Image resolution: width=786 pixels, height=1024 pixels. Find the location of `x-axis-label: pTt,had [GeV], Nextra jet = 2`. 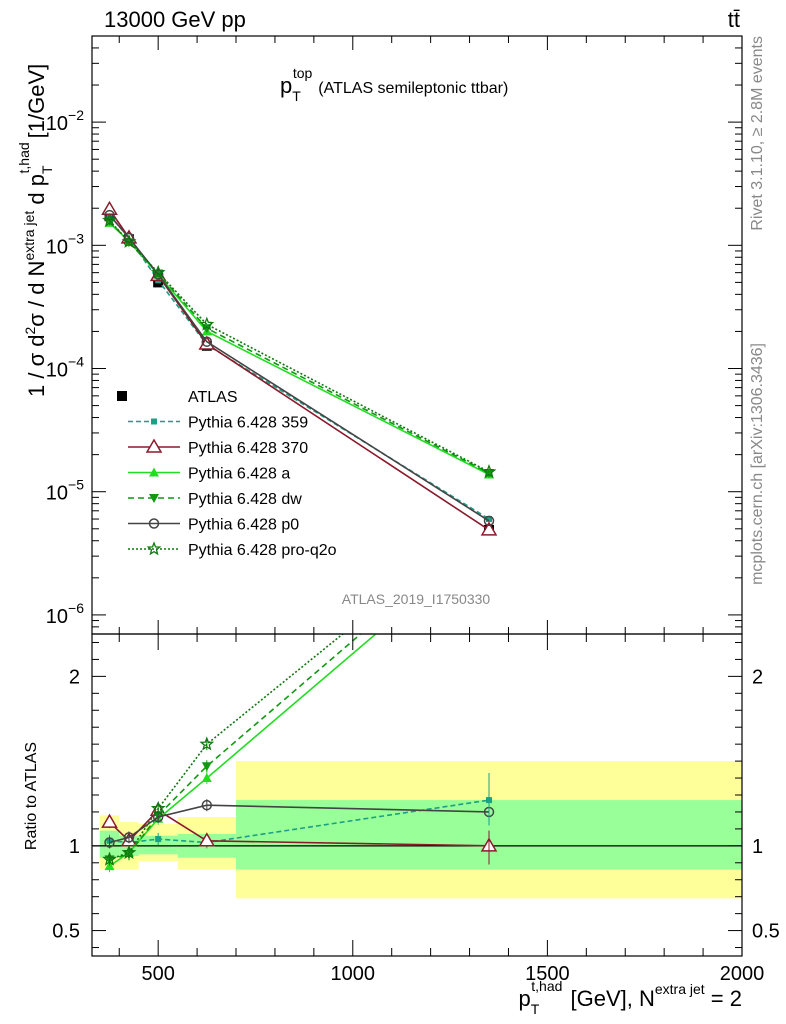

x-axis-label: pTt,had [GeV], Nextra jet = 2 is located at coordinates (630, 997).